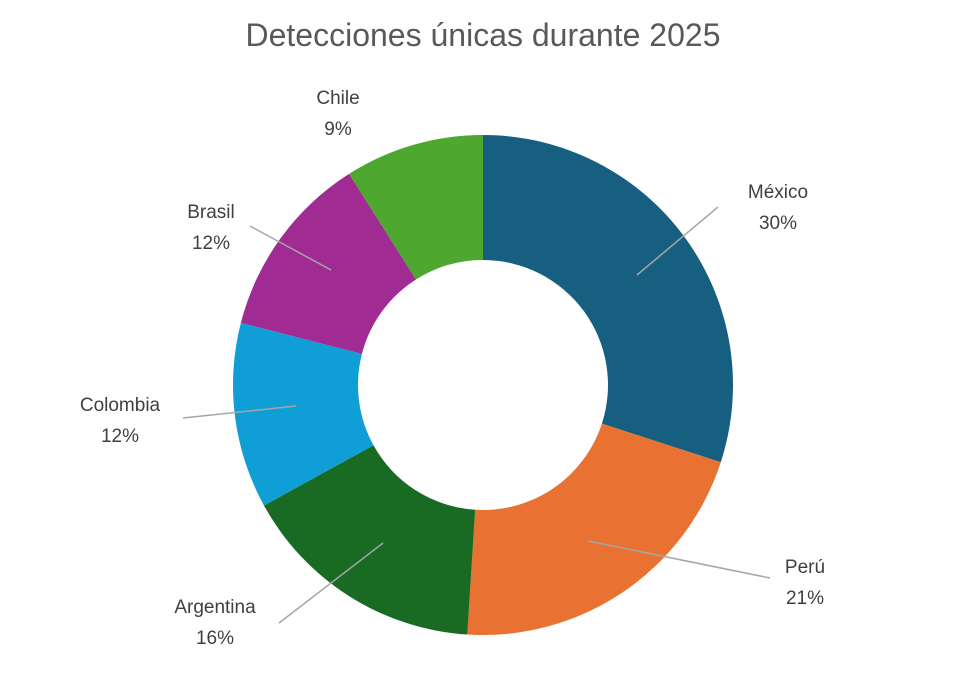  Describe the element at coordinates (215, 607) in the screenshot. I see `category-label: Argentina` at that location.